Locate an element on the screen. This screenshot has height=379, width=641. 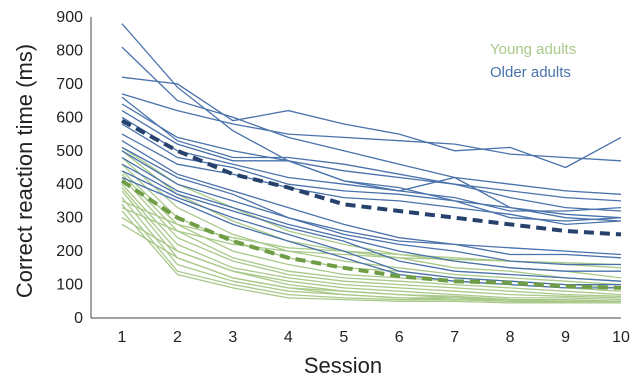
x-tick-label: 2 is located at coordinates (177, 337).